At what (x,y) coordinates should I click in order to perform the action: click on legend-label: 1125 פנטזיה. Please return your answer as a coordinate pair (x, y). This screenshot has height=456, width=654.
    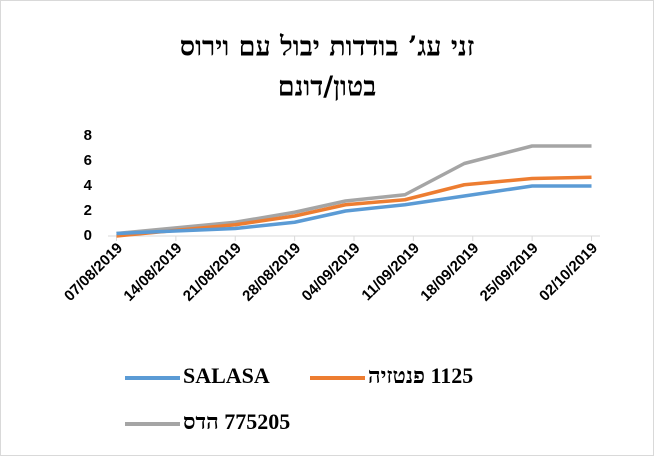
    Looking at the image, I should click on (420, 375).